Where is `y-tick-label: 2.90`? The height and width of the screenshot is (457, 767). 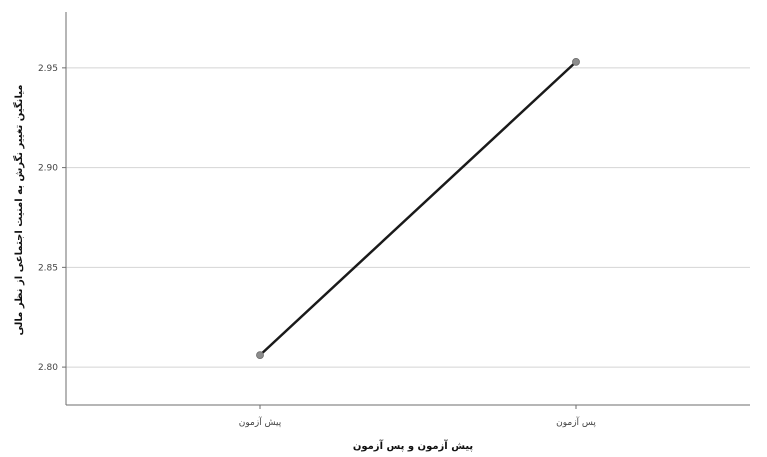
y-tick-label: 2.90 is located at coordinates (48, 169).